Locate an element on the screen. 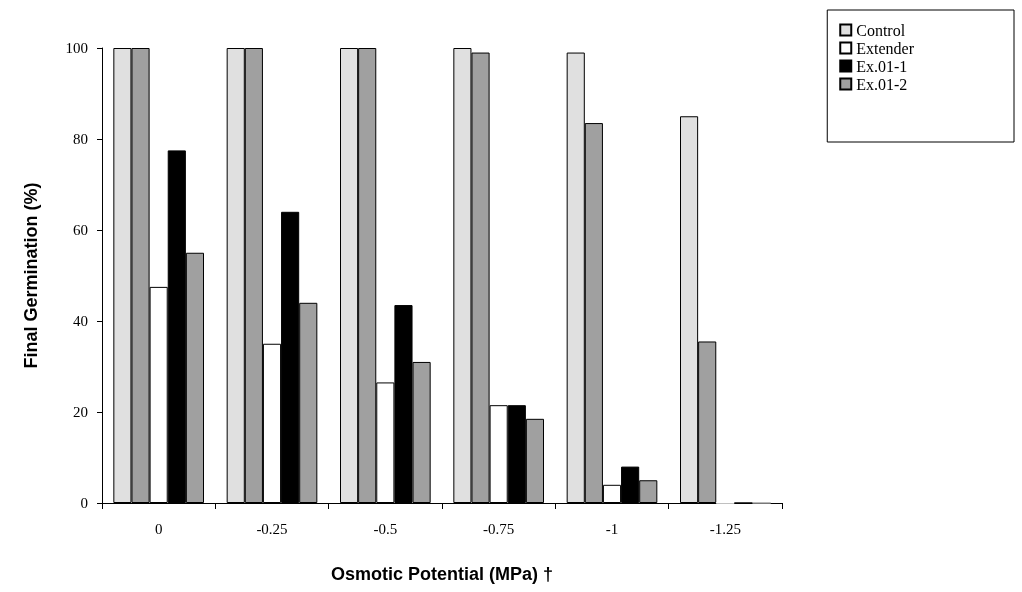 This screenshot has width=1022, height=592. legend-label: Ex.01-1 is located at coordinates (882, 66).